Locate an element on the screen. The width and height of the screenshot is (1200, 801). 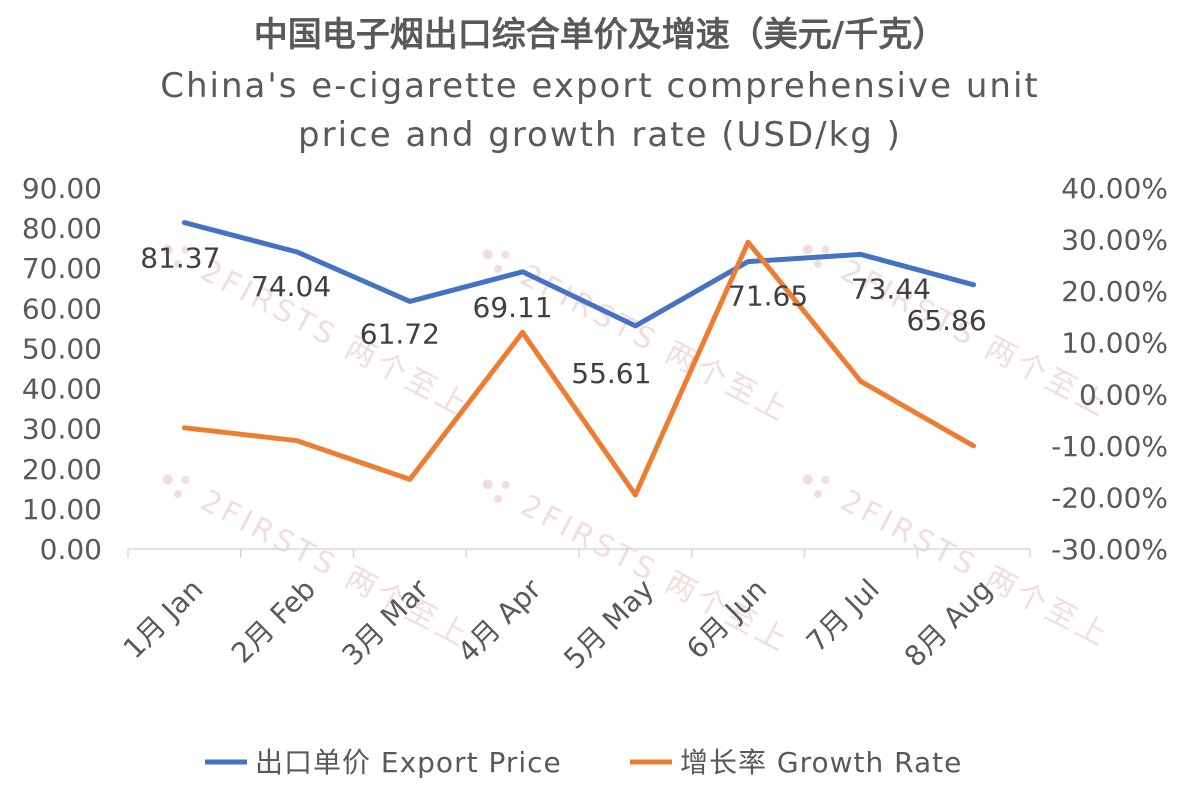
legend-label-growth-rate: 增长率 Growth Rate is located at coordinates (821, 762).